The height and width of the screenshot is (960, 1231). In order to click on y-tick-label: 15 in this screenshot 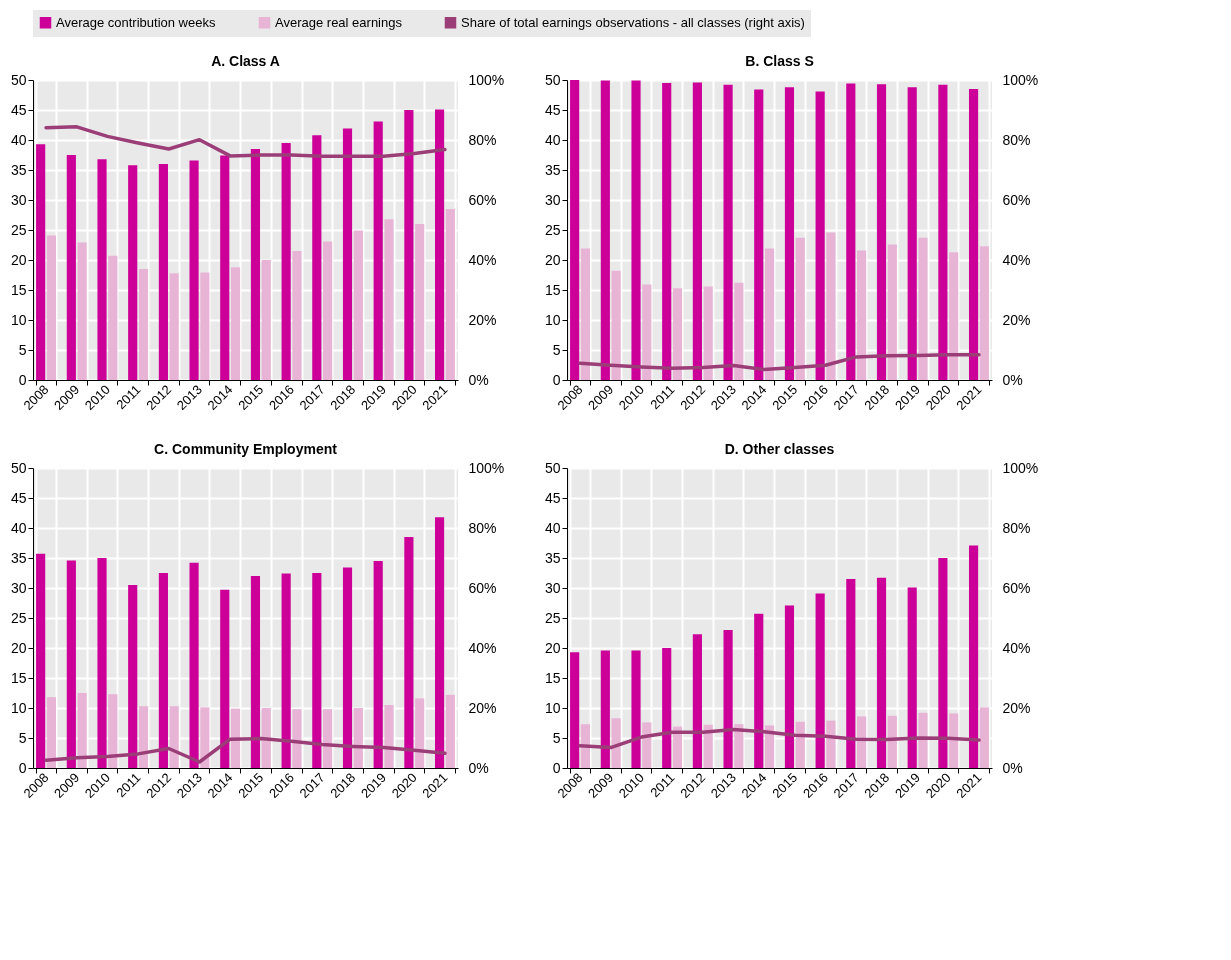, I will do `click(552, 289)`.